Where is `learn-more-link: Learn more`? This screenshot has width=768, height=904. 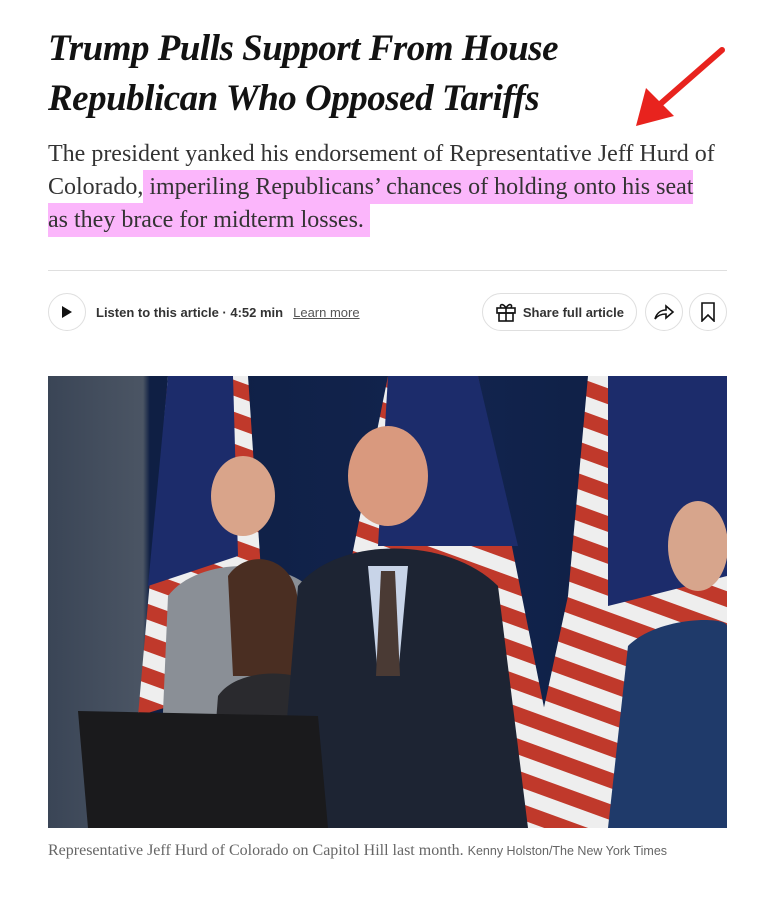 learn-more-link: Learn more is located at coordinates (326, 312).